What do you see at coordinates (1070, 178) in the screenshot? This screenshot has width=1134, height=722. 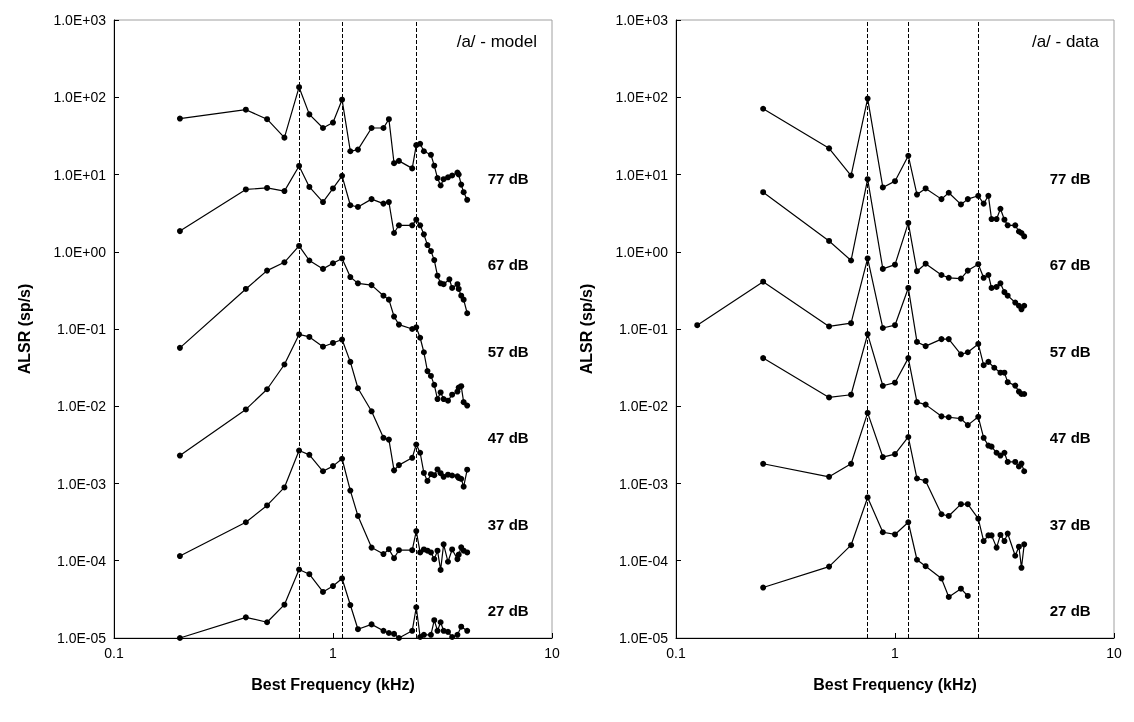 I see `text: 77 dB` at bounding box center [1070, 178].